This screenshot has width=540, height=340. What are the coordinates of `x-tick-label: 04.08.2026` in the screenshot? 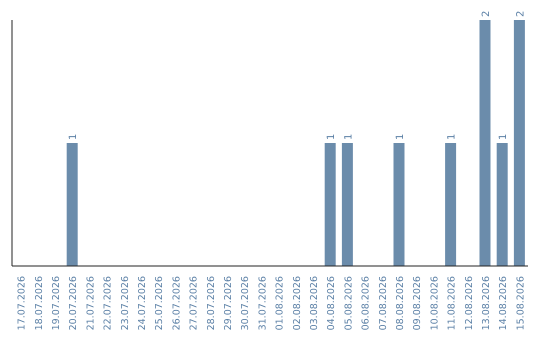 It's located at (332, 303).